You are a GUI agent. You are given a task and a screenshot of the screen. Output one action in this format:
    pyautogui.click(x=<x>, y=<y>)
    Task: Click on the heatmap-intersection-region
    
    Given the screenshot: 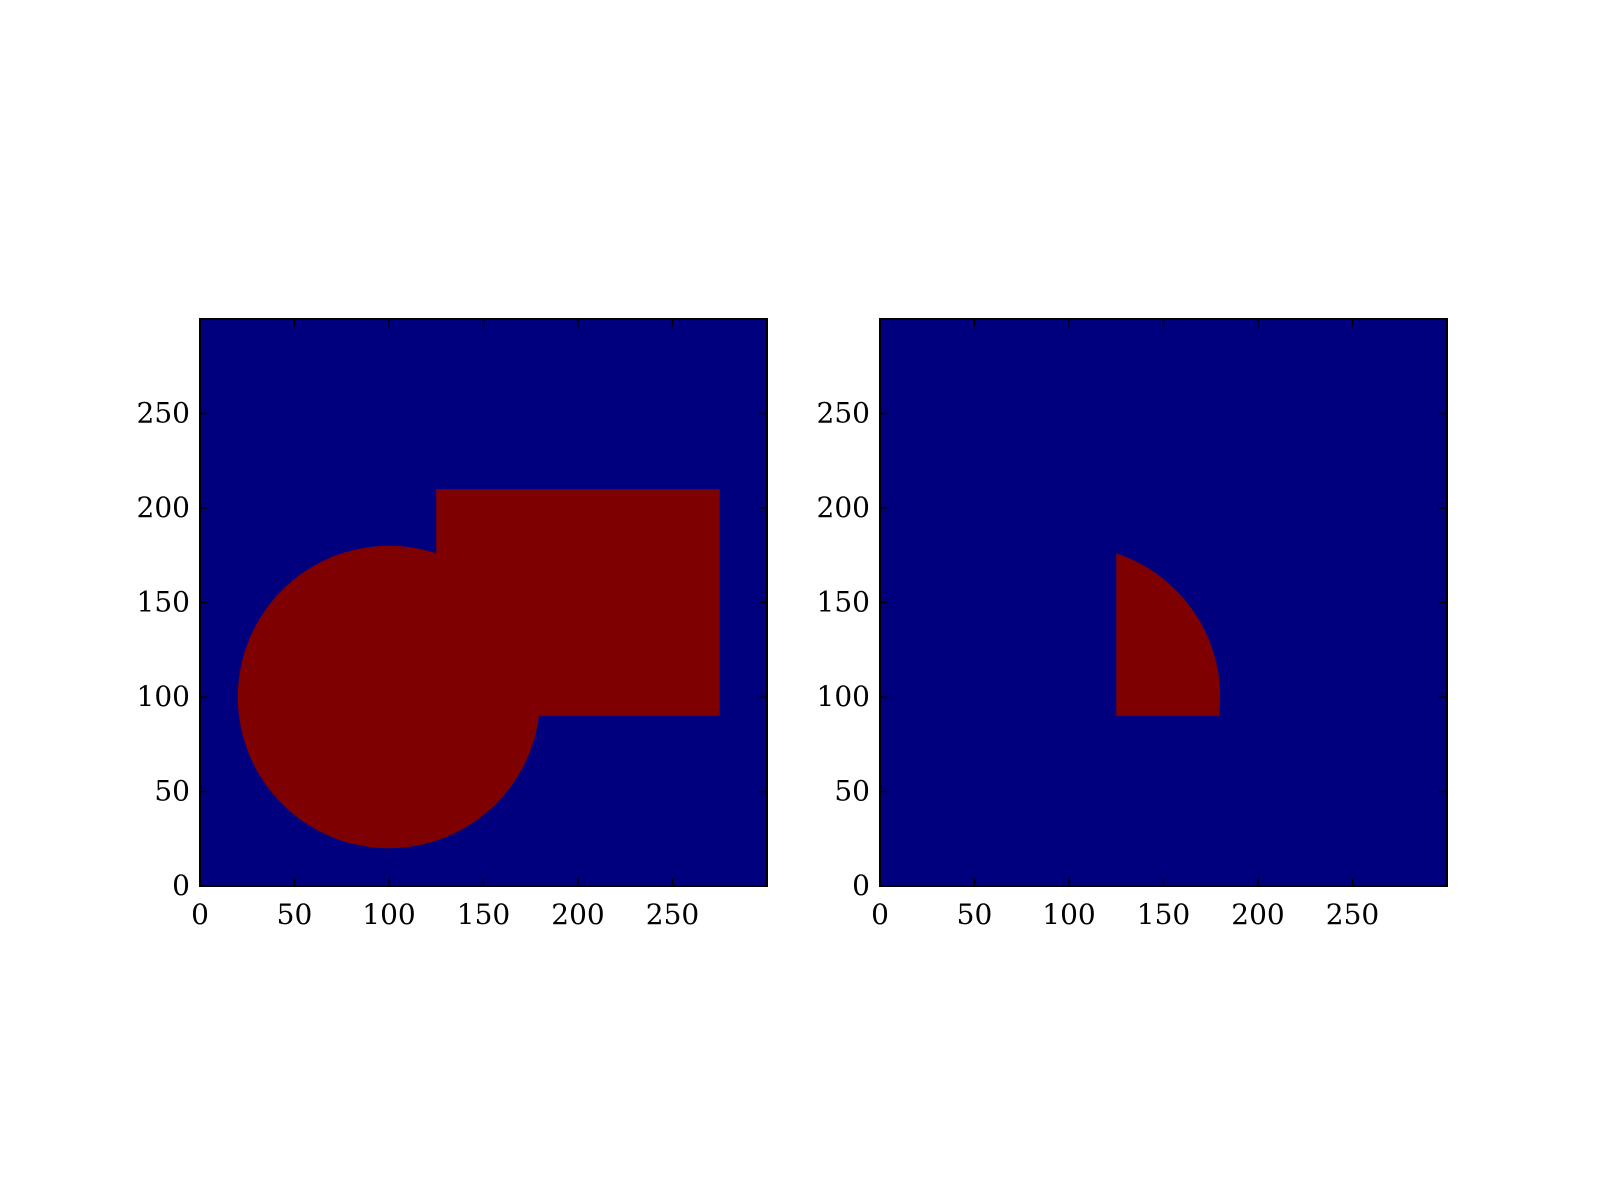 What is the action you would take?
    pyautogui.click(x=1168, y=634)
    